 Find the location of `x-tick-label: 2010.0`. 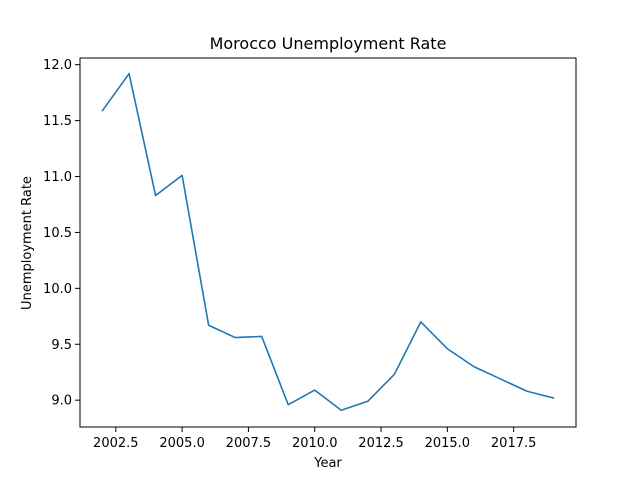

x-tick-label: 2010.0 is located at coordinates (315, 443).